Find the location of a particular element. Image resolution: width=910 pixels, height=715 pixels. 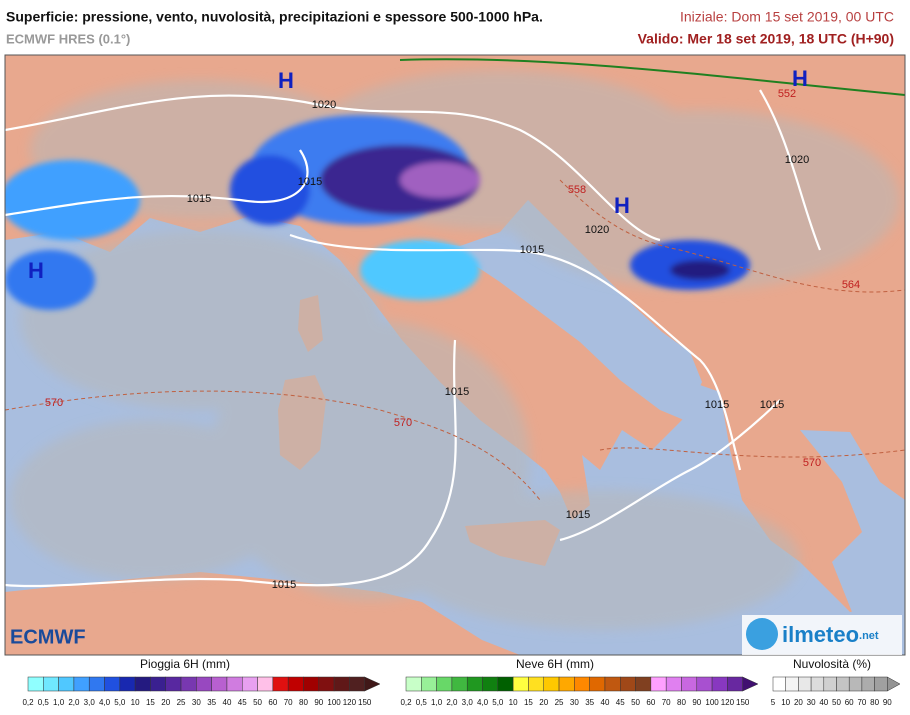

ilmeteo-logo: ilmeteo.net is located at coordinates (822, 635).